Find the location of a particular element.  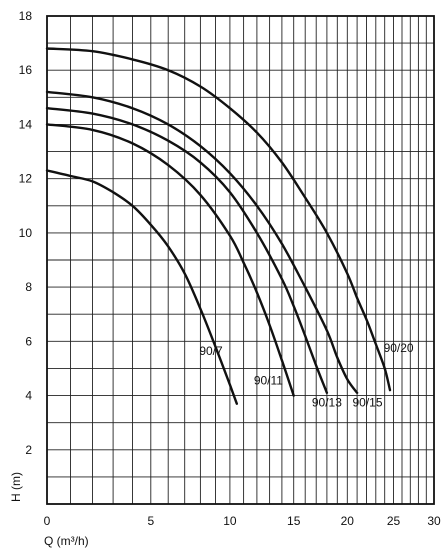

curve-label-90-15: 90/15 is located at coordinates (367, 402).